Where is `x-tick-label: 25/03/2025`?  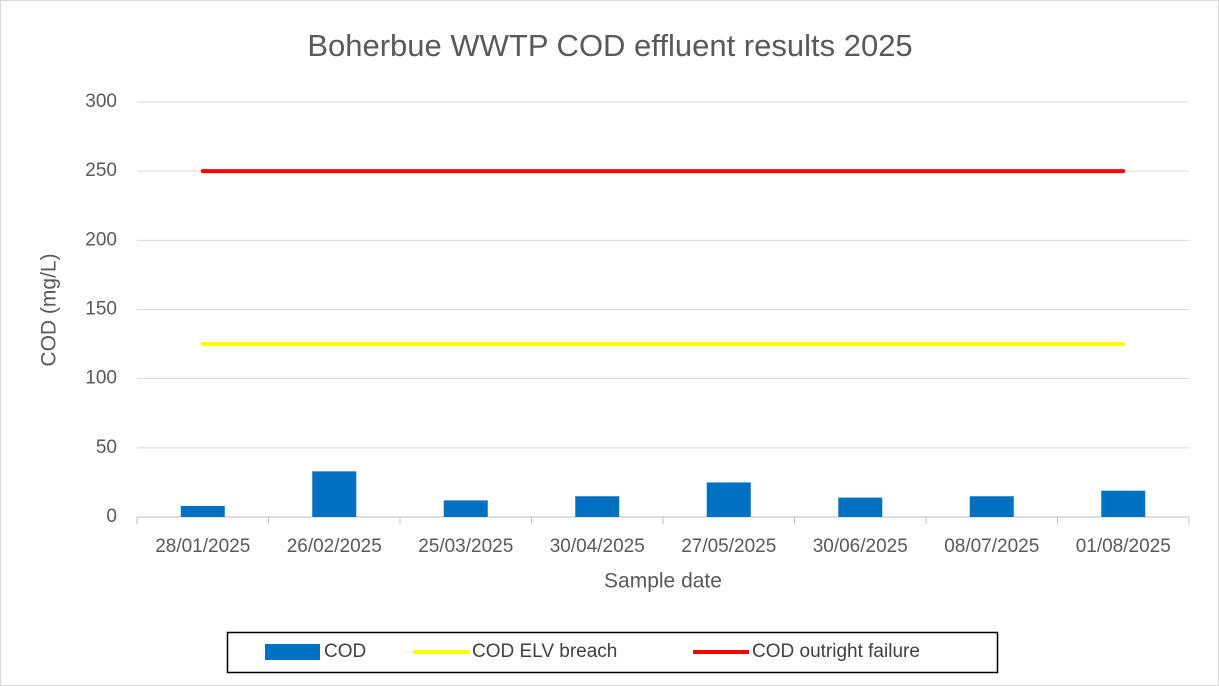 x-tick-label: 25/03/2025 is located at coordinates (465, 546).